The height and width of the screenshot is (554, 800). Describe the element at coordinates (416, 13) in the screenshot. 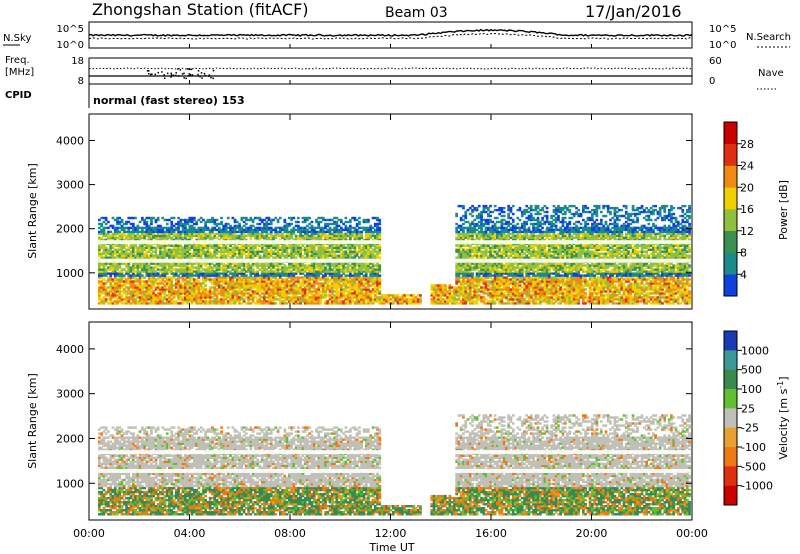

I see `beam-label: Beam 03` at that location.